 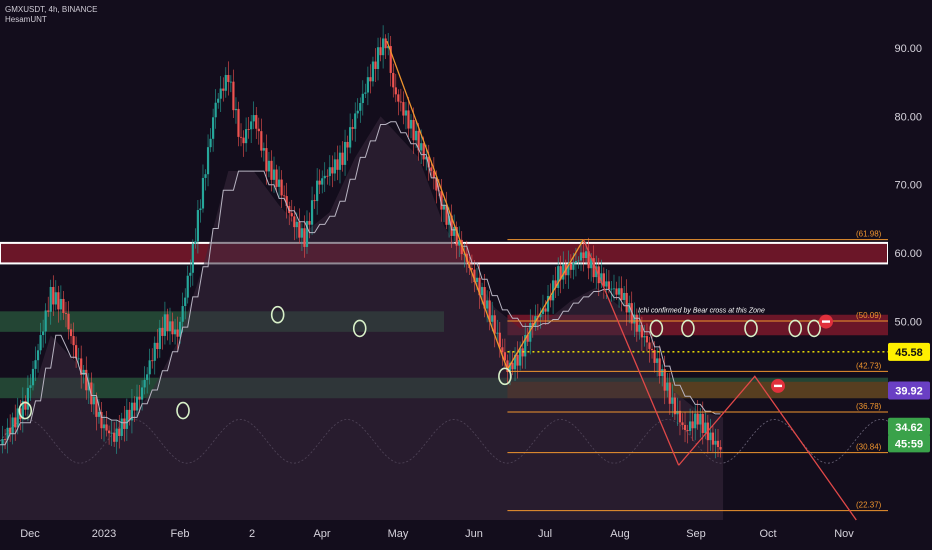 I want to click on price-label-box, so click(x=909, y=390).